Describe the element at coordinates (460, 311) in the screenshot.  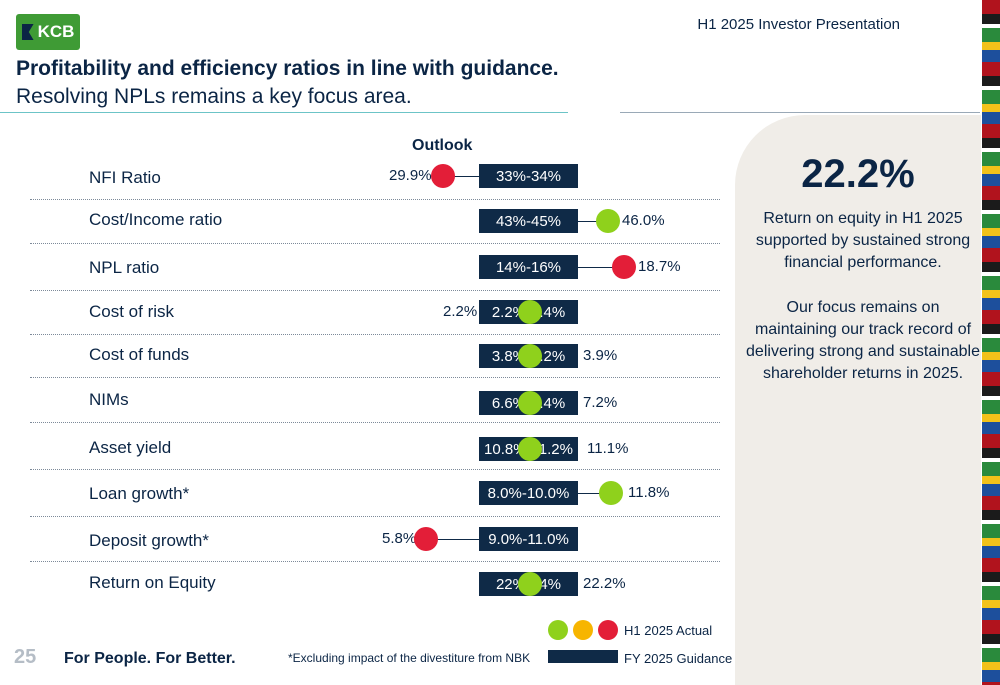
I see `actual-value: 2.2%` at that location.